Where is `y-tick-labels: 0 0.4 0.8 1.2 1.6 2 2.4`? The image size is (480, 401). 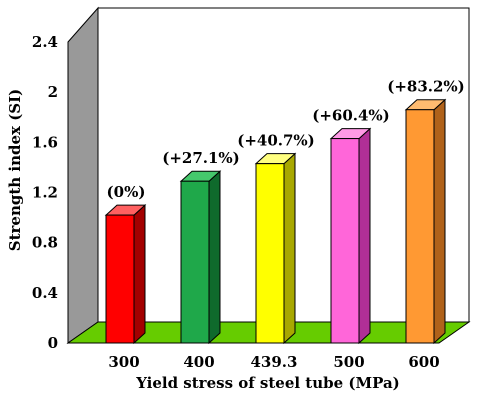 y-tick-labels: 0 0.4 0.8 1.2 1.6 2 2.4 is located at coordinates (45, 192).